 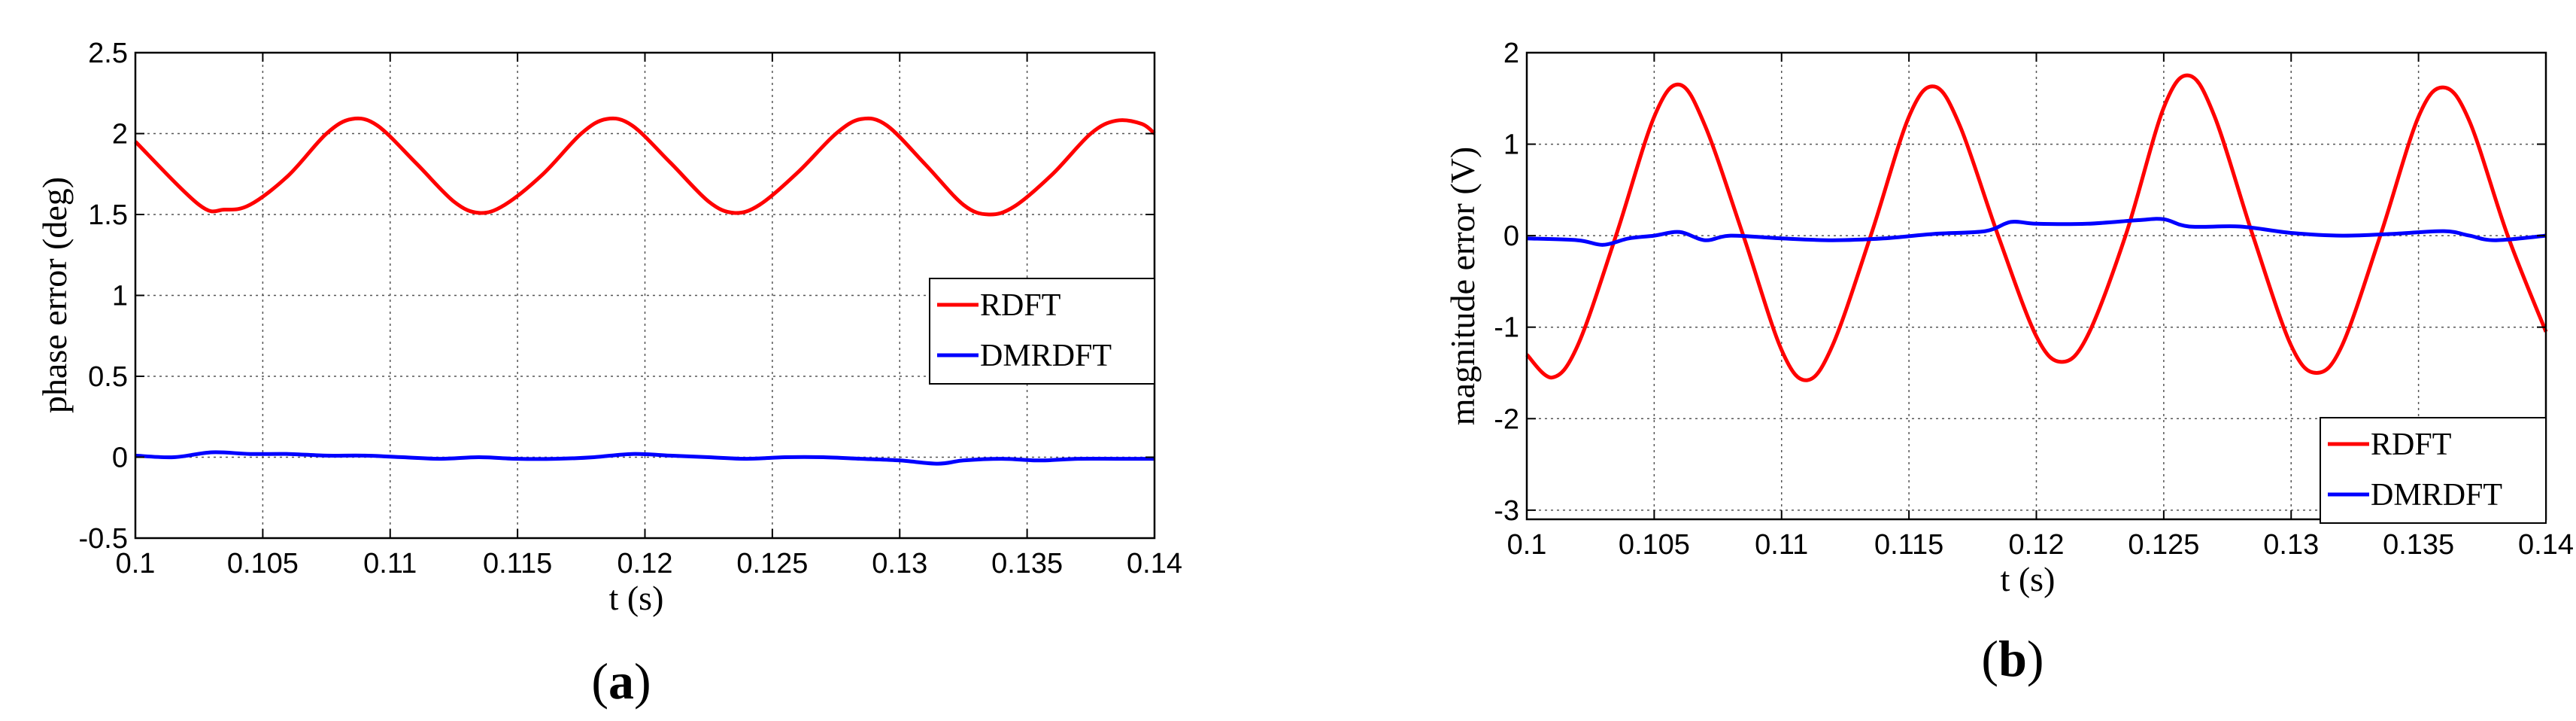 I want to click on panel-caption-b: (b), so click(x=2012, y=658).